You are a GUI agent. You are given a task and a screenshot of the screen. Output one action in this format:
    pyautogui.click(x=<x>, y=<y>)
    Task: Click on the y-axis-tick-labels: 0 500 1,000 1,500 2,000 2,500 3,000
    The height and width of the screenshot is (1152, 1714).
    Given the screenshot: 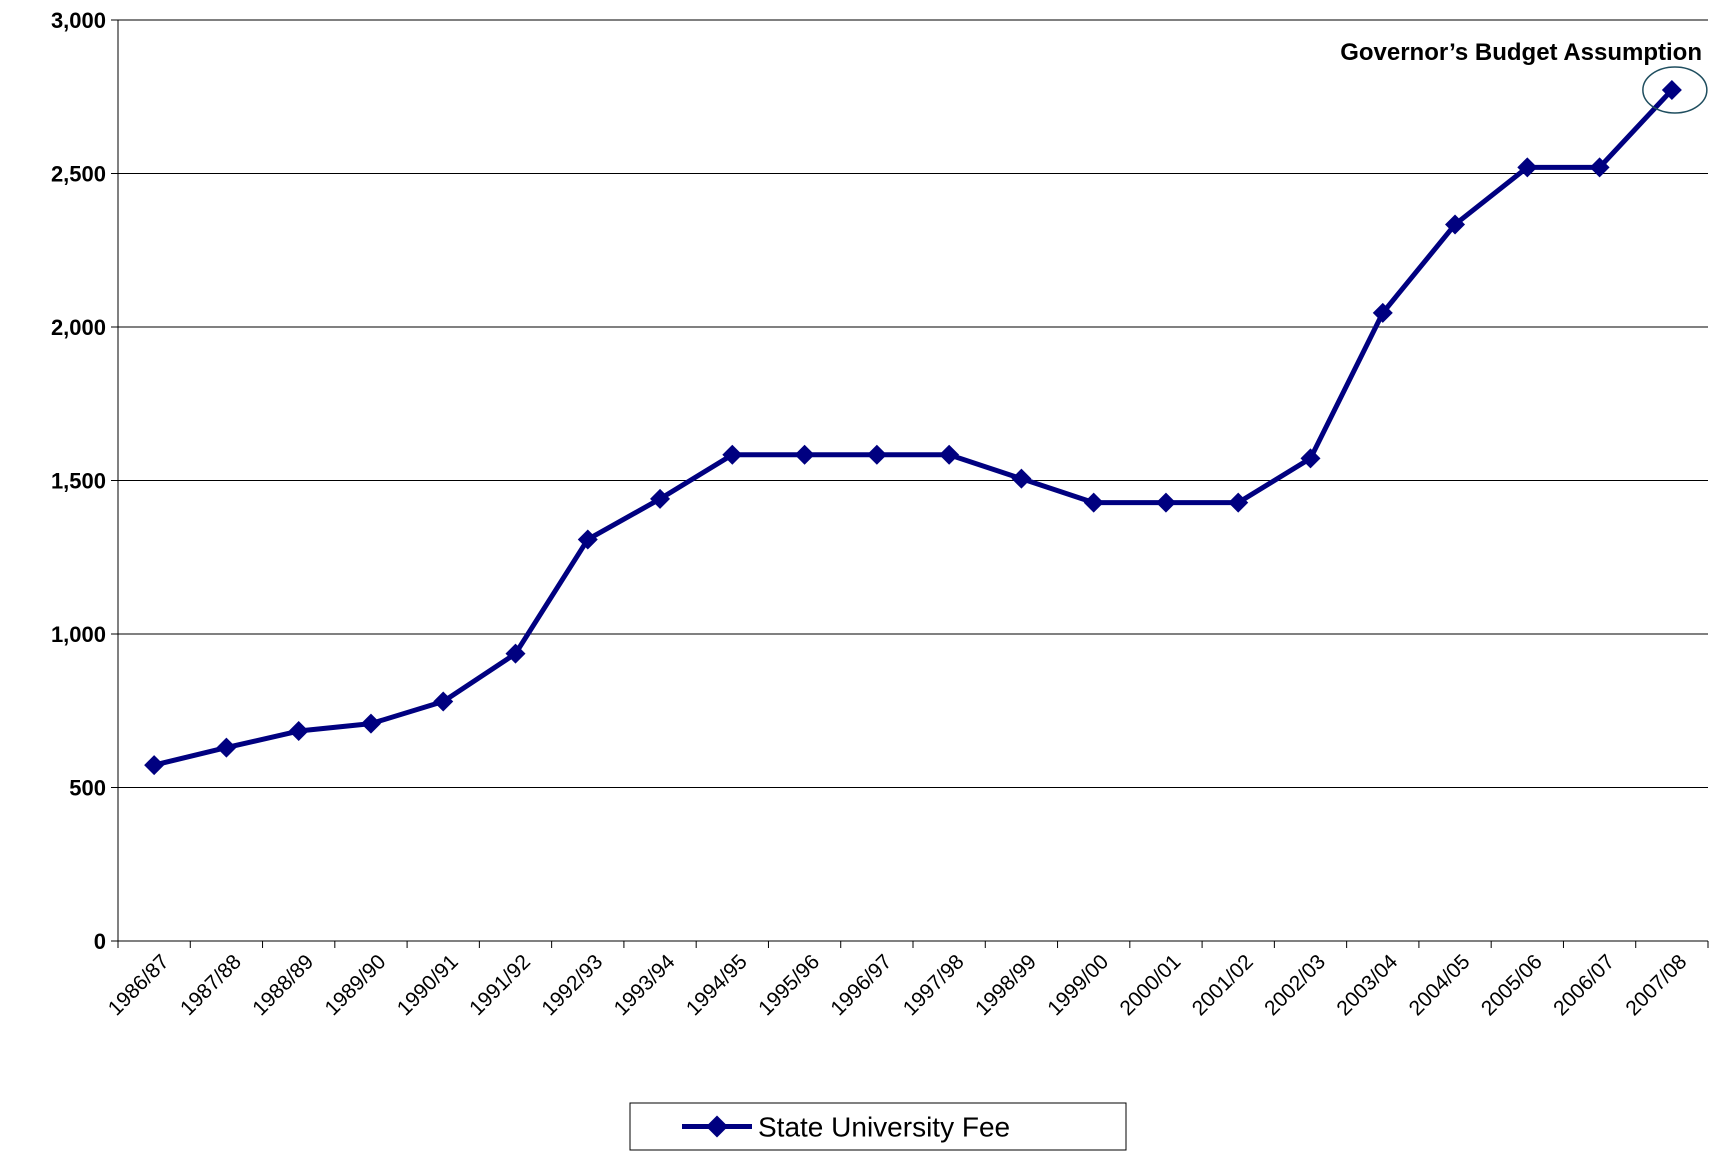 What is the action you would take?
    pyautogui.click(x=78, y=481)
    